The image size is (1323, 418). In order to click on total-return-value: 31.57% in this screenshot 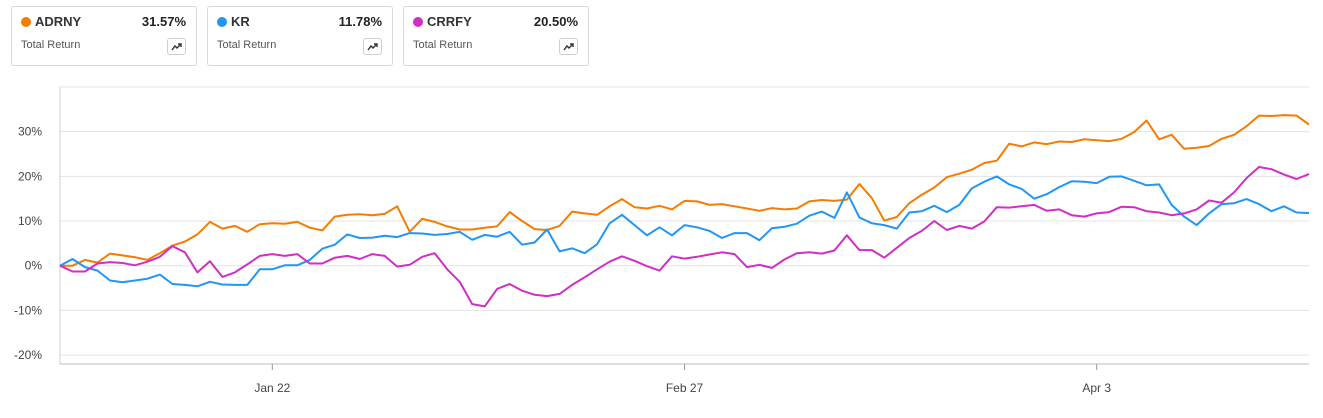, I will do `click(163, 21)`.